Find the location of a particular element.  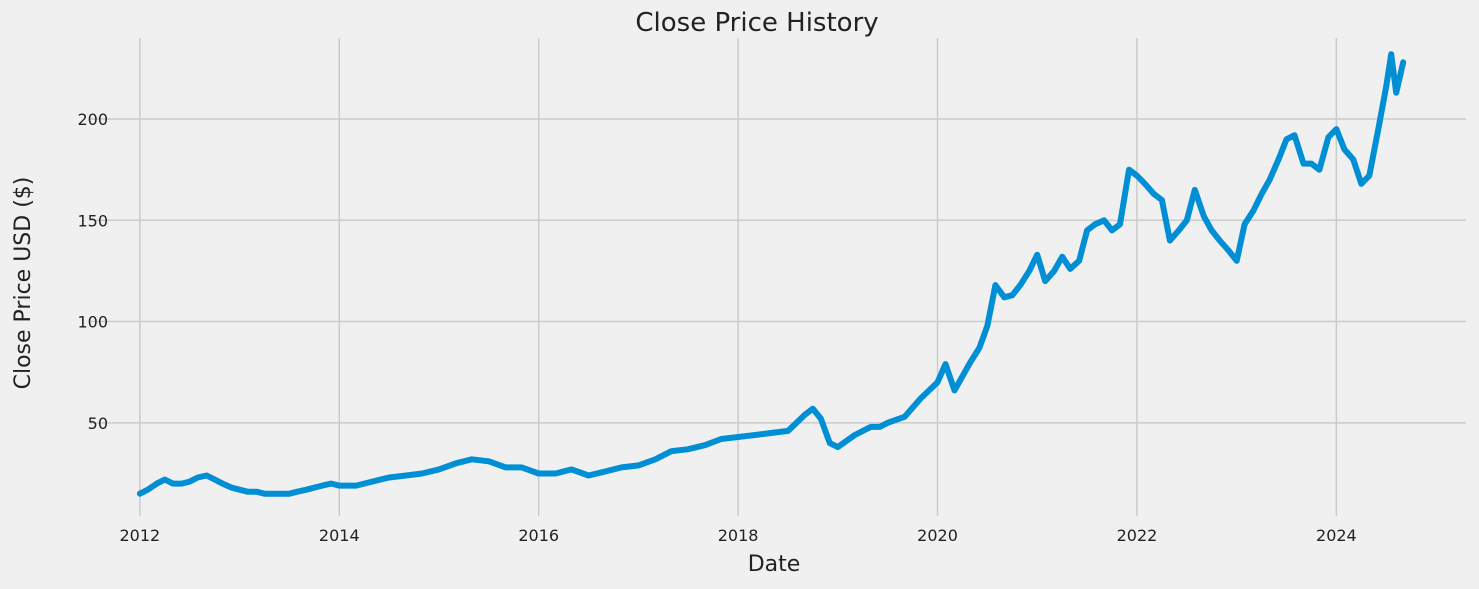

y-tick-label: 50 is located at coordinates (98, 423).